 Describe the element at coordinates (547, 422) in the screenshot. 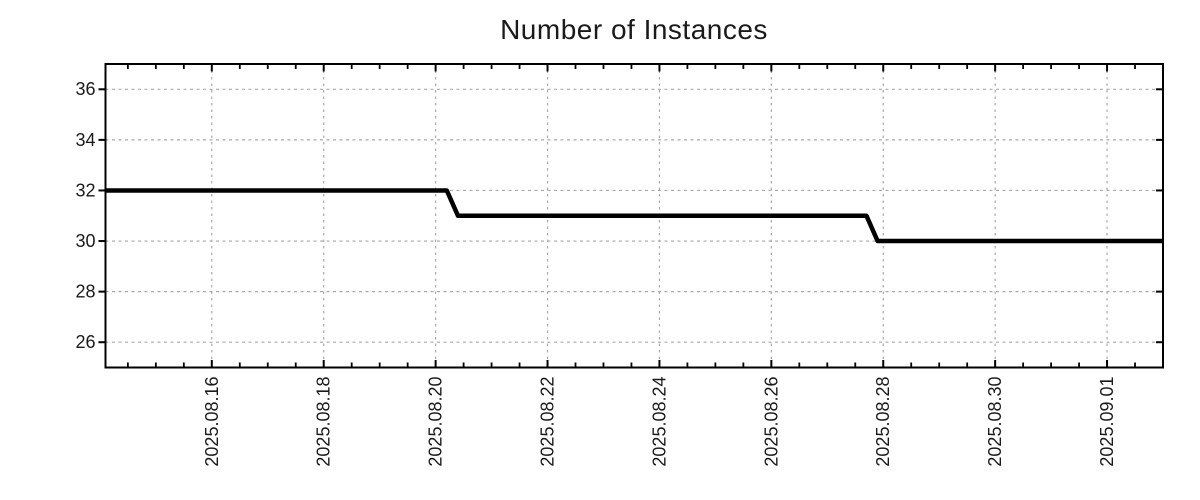

I see `x-tick-label: 2025.08.22` at that location.